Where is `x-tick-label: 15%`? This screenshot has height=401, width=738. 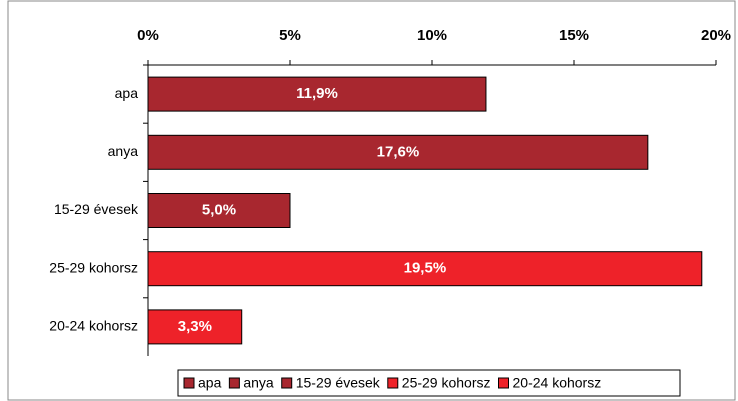 x-tick-label: 15% is located at coordinates (574, 35).